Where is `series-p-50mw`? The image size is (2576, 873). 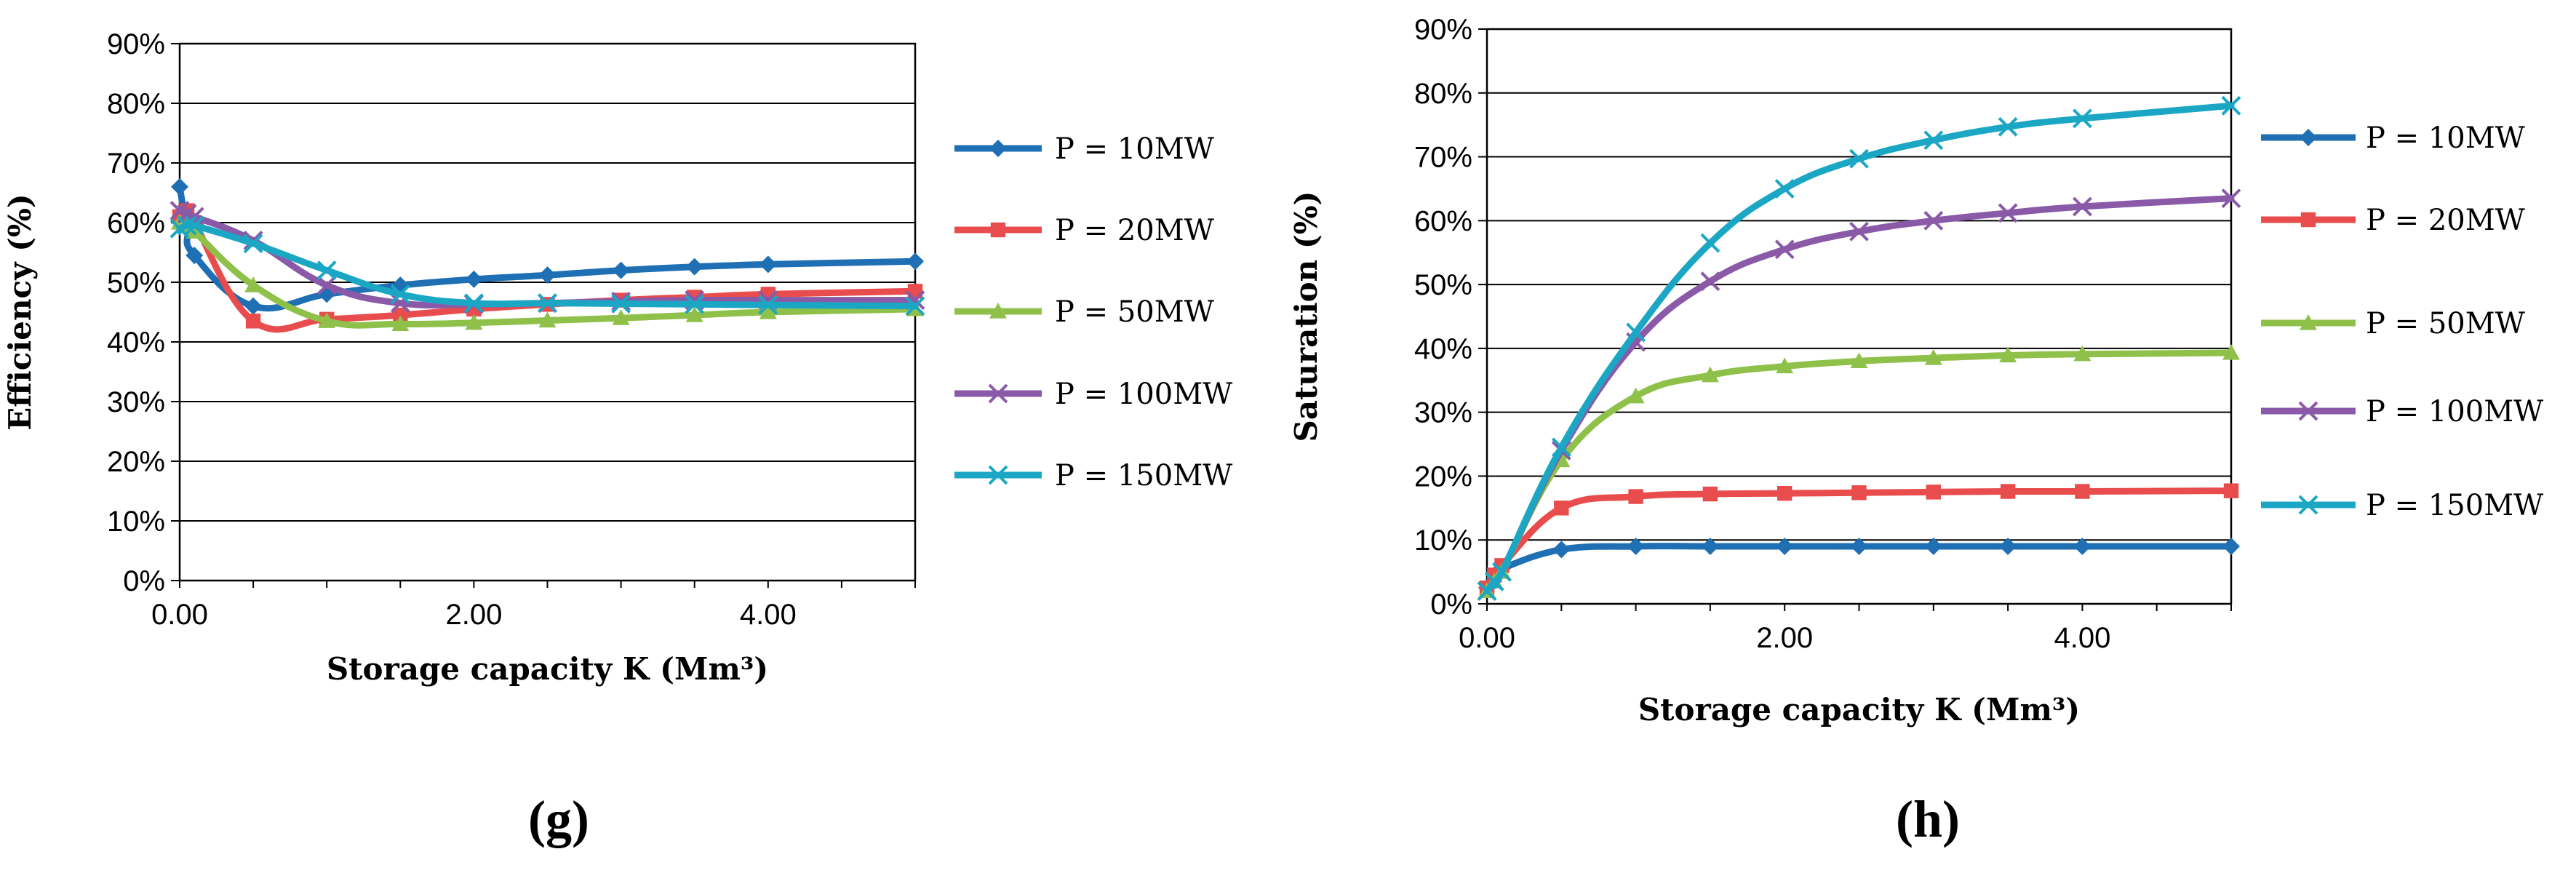 series-p-50mw is located at coordinates (1859, 471).